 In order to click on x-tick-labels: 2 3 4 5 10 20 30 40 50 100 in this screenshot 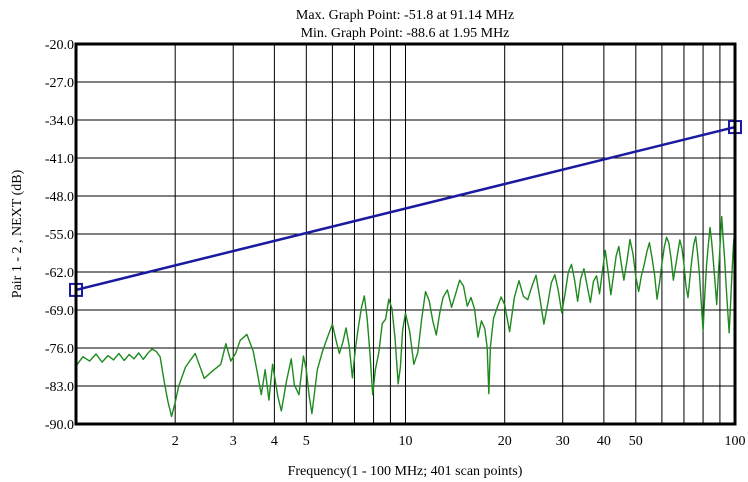, I will do `click(459, 441)`.